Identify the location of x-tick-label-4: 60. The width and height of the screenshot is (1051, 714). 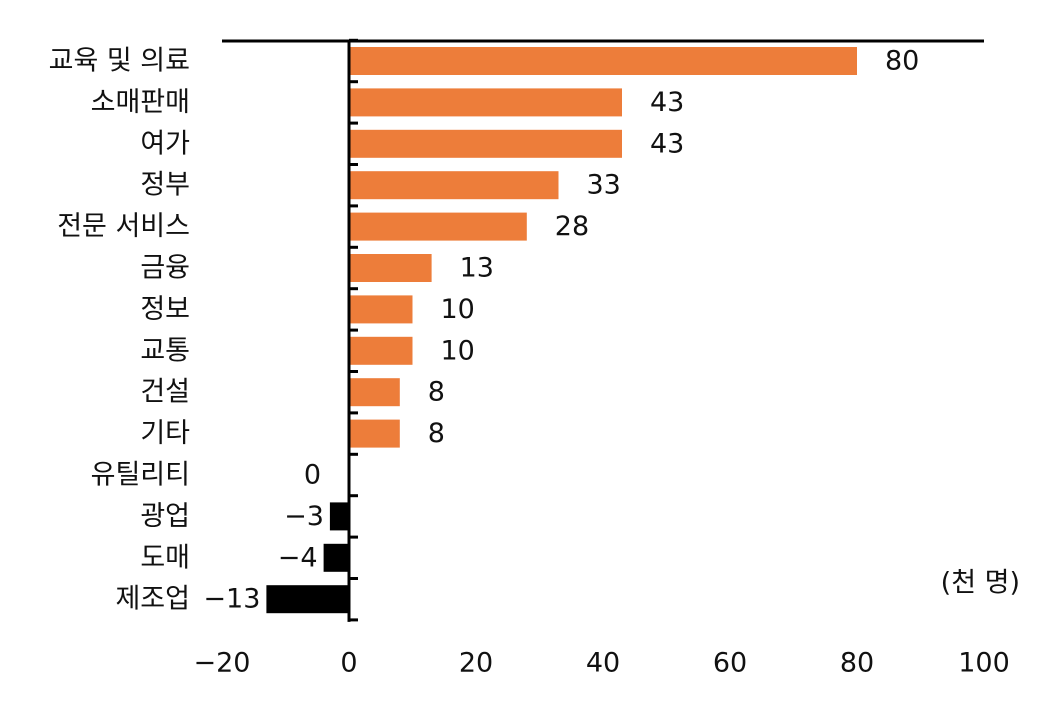
(730, 663).